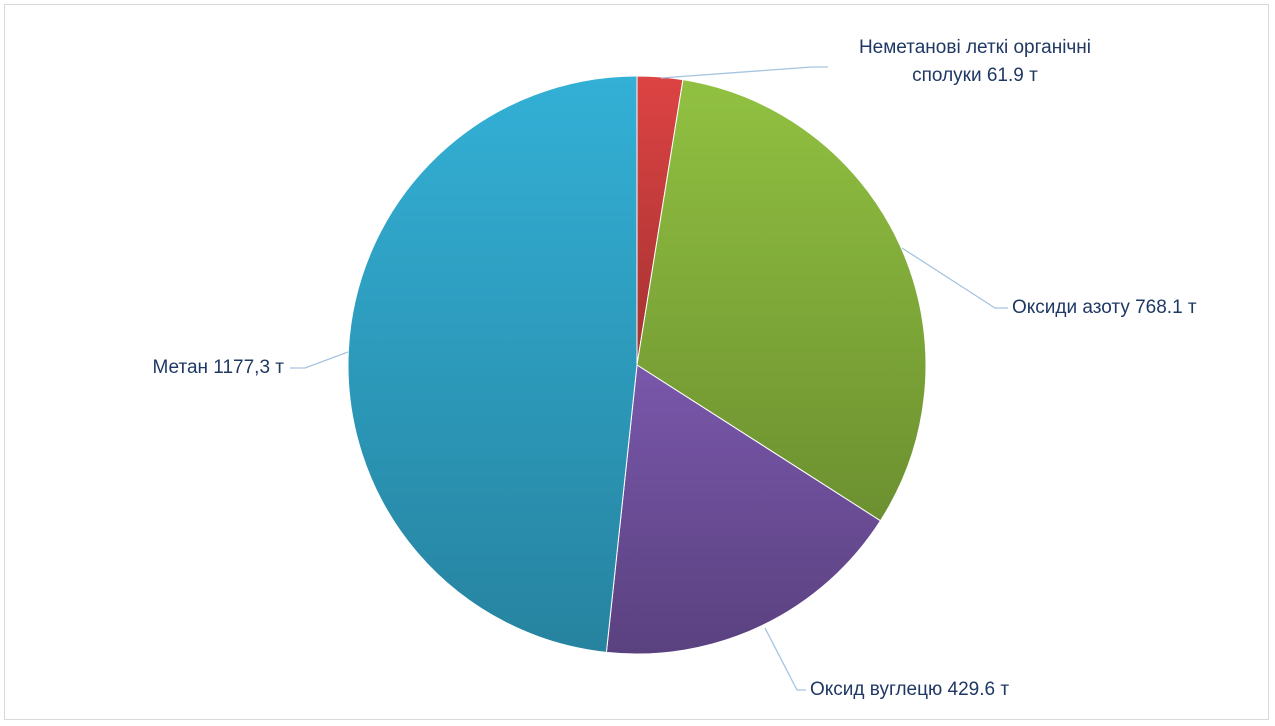 The image size is (1275, 726). Describe the element at coordinates (975, 47) in the screenshot. I see `data-label-1-line-1: Неметанові леткі органічні` at that location.